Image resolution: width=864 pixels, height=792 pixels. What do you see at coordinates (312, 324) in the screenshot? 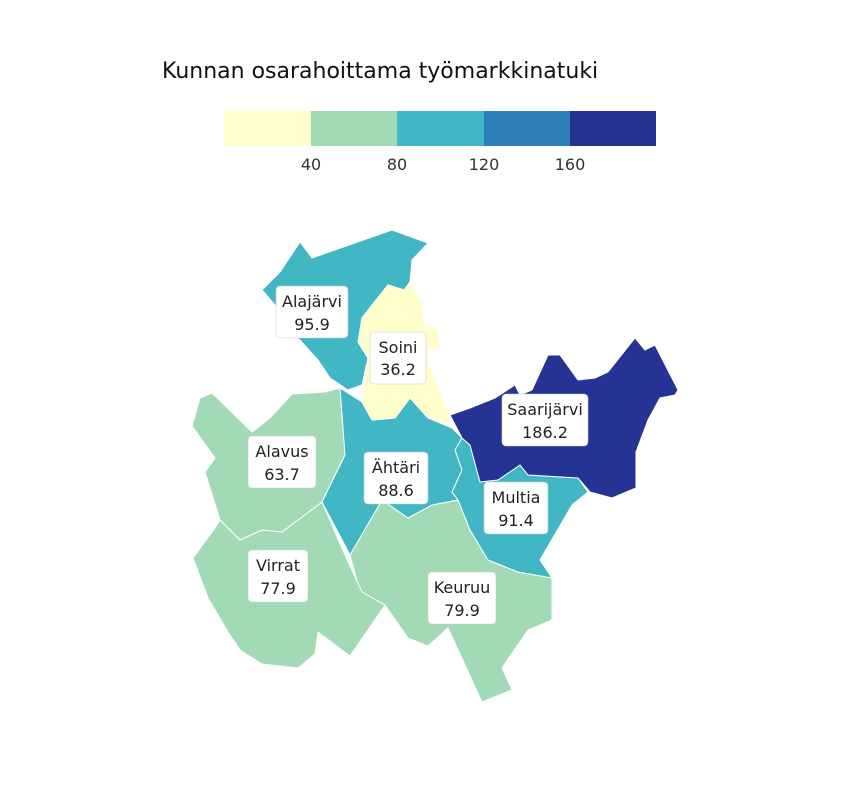
I see `label-value: 95.9` at bounding box center [312, 324].